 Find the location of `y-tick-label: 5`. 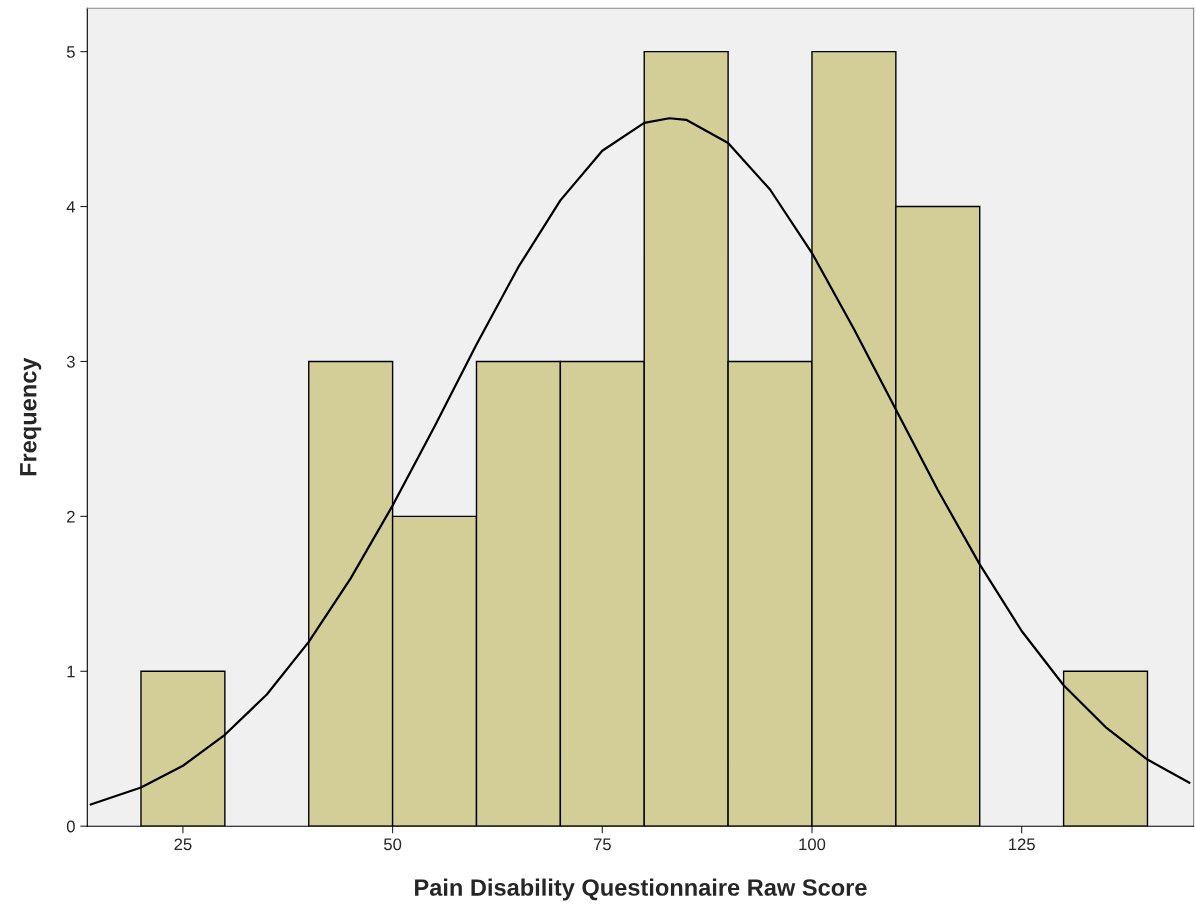

y-tick-label: 5 is located at coordinates (70, 52).